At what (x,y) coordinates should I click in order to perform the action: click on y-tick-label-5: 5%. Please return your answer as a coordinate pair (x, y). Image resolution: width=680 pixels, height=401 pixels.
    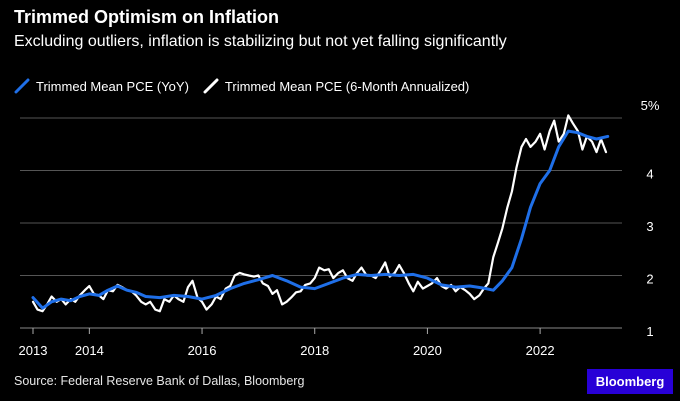
    Looking at the image, I should click on (650, 105).